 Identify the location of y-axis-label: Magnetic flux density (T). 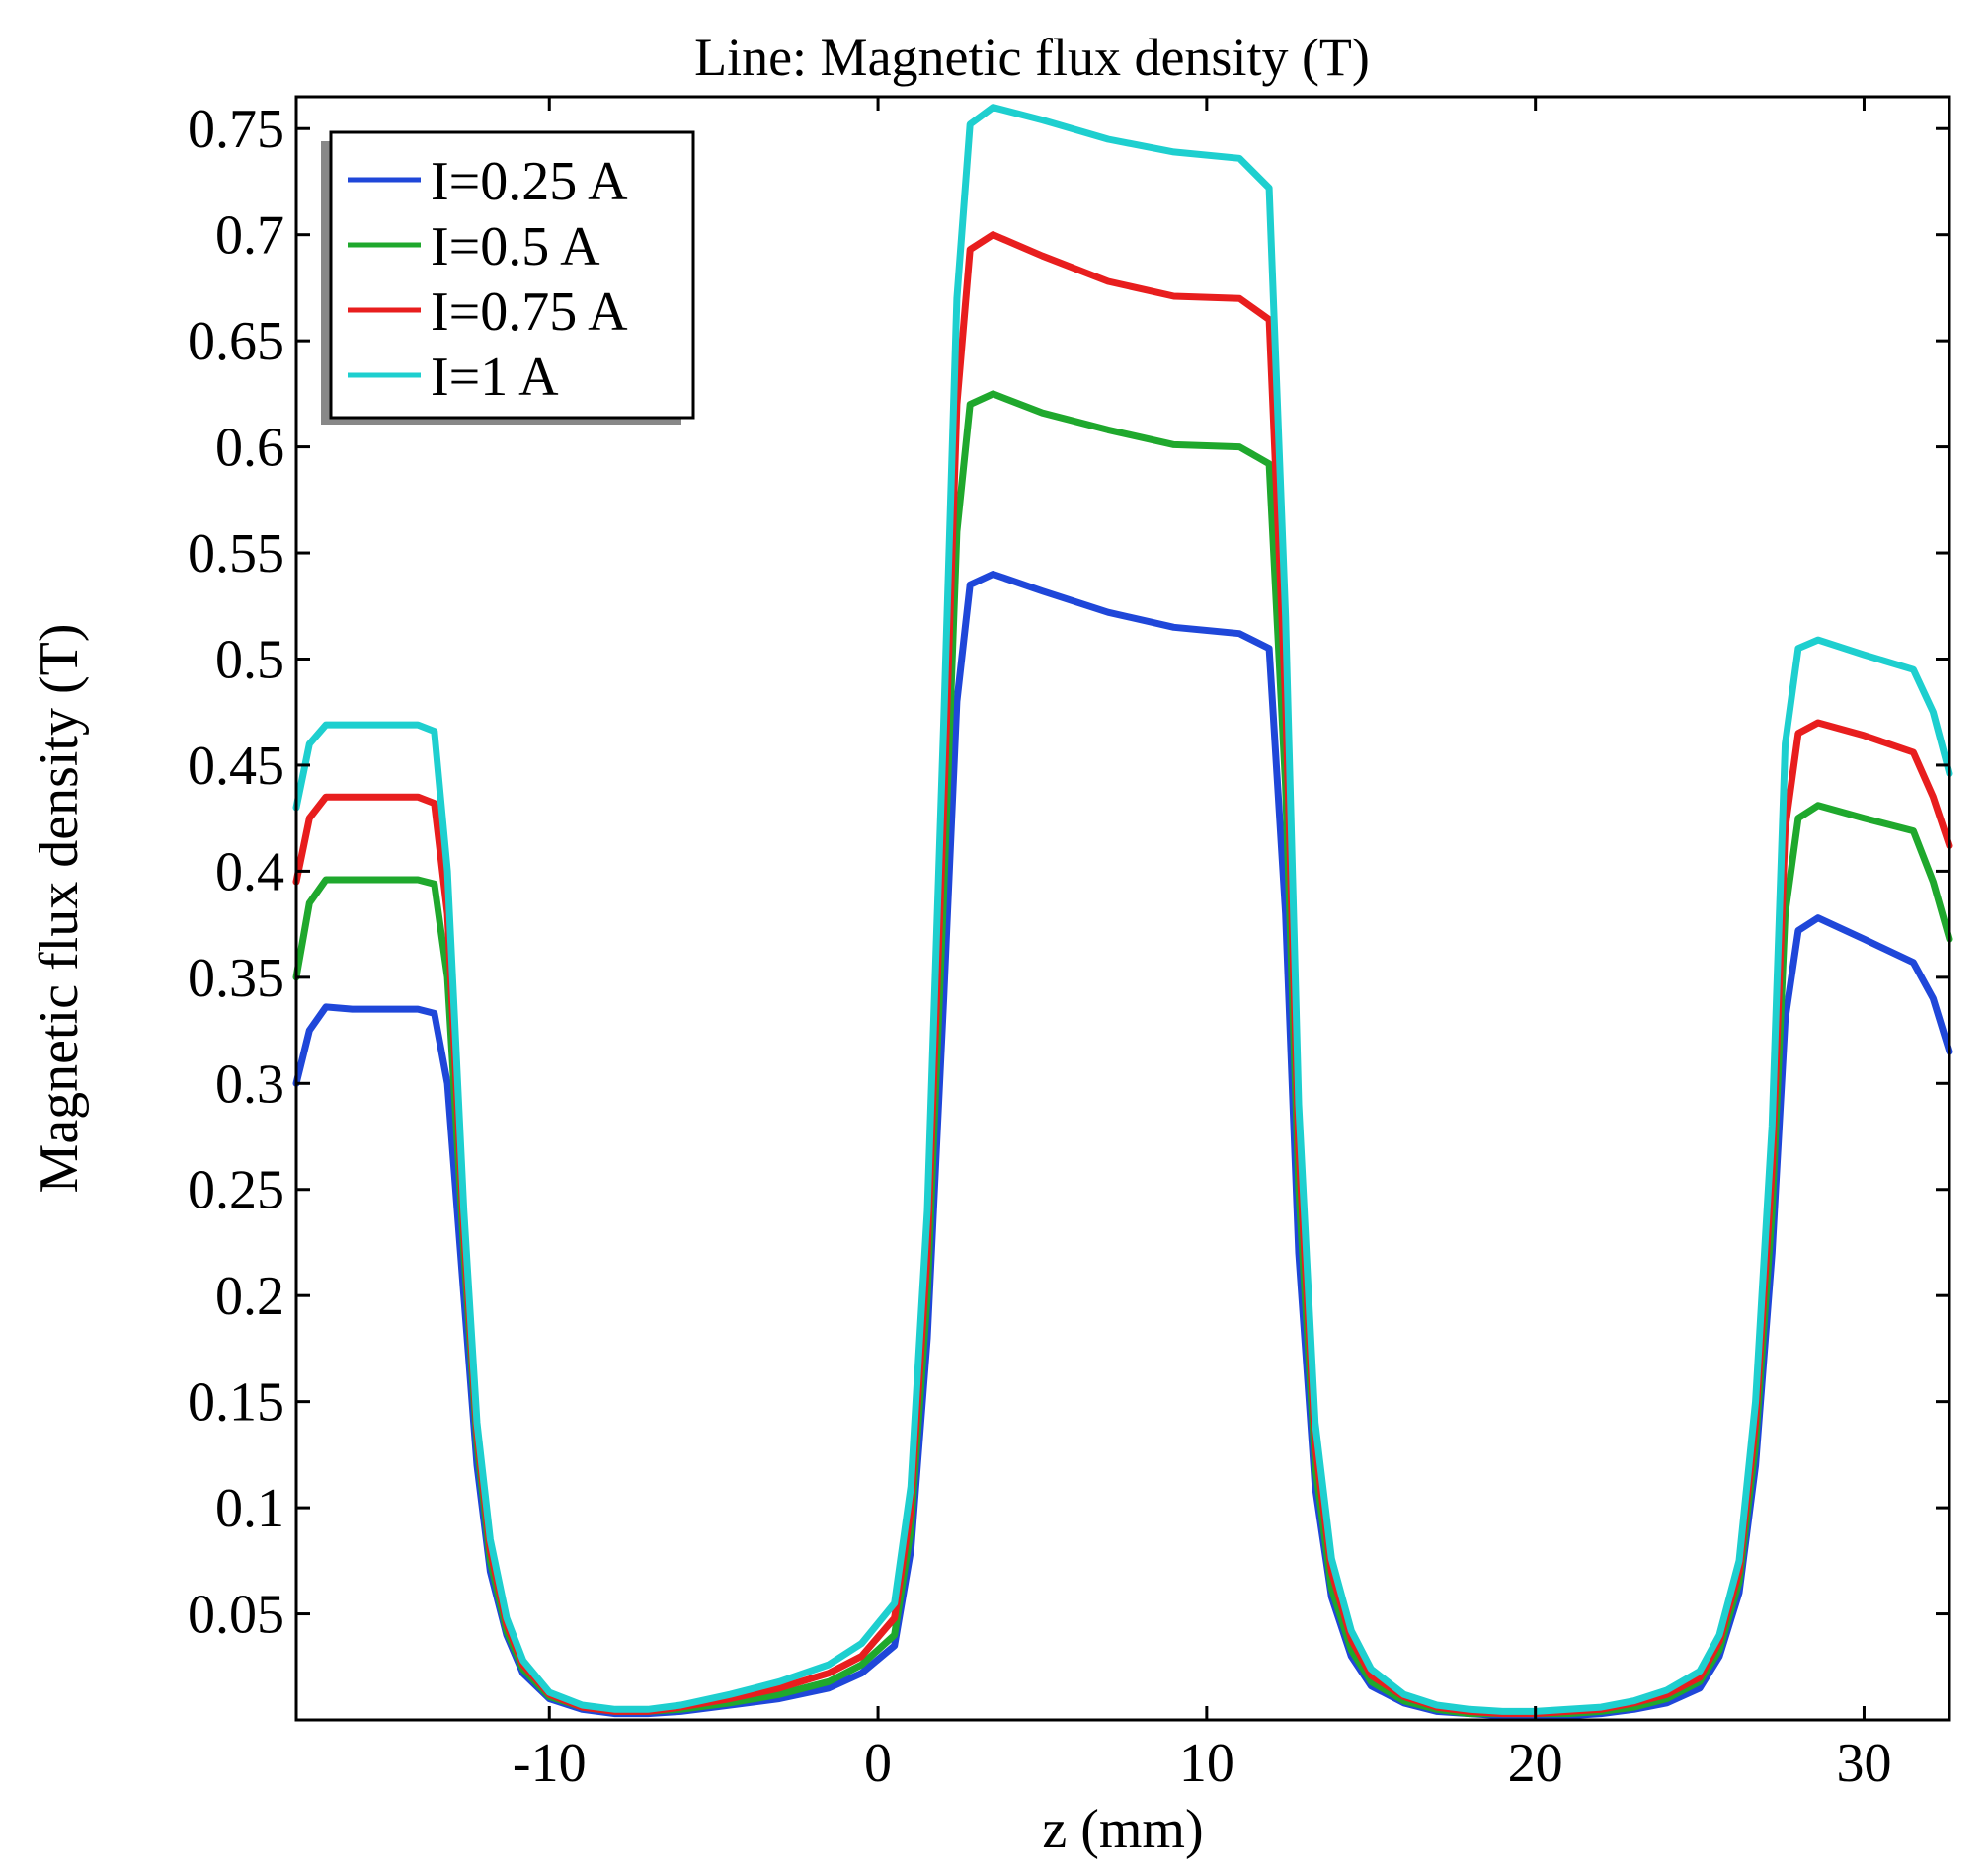
(59, 909).